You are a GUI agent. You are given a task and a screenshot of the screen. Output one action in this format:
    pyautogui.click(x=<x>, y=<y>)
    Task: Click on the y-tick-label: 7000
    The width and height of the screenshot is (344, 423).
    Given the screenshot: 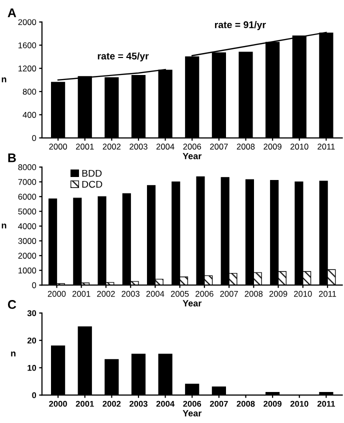 What is the action you would take?
    pyautogui.click(x=27, y=182)
    